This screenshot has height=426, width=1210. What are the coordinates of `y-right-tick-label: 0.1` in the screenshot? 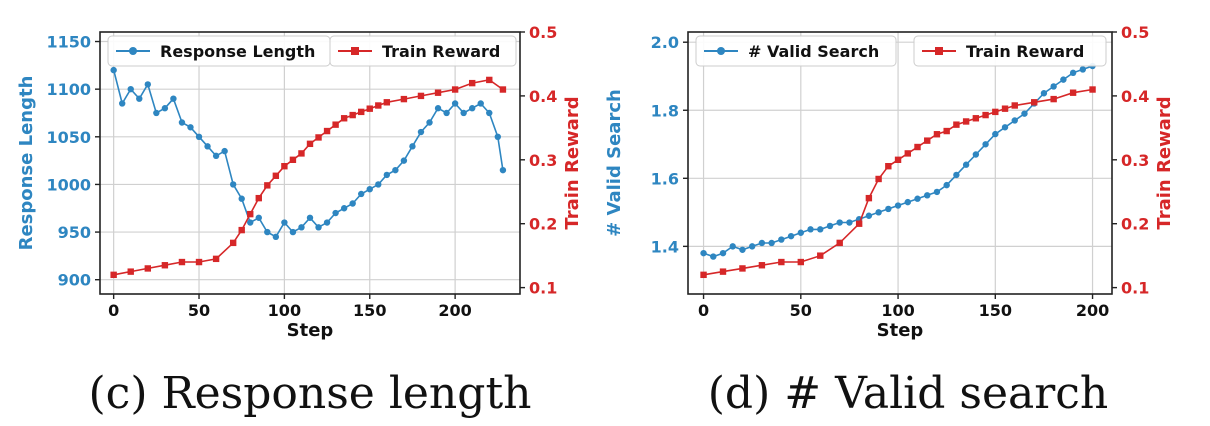 It's located at (543, 288).